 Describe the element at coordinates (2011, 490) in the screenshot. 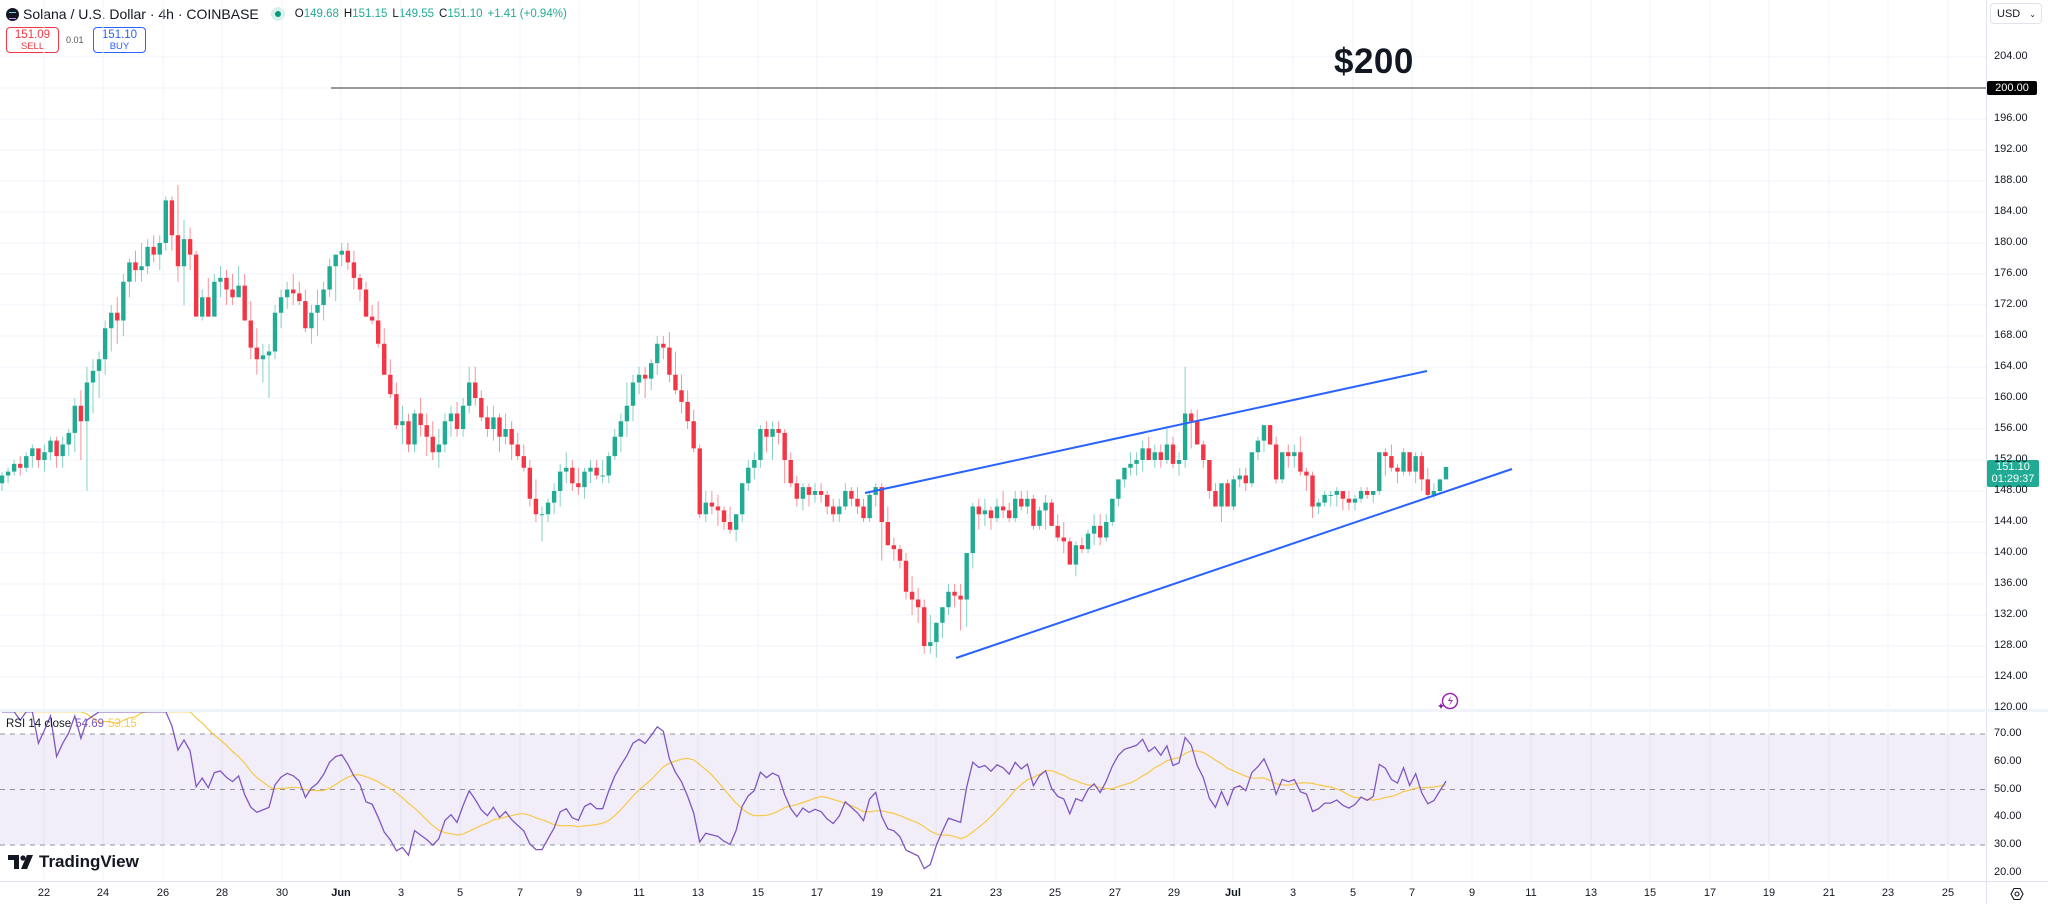

I see `price-axis-label: 148.00` at that location.